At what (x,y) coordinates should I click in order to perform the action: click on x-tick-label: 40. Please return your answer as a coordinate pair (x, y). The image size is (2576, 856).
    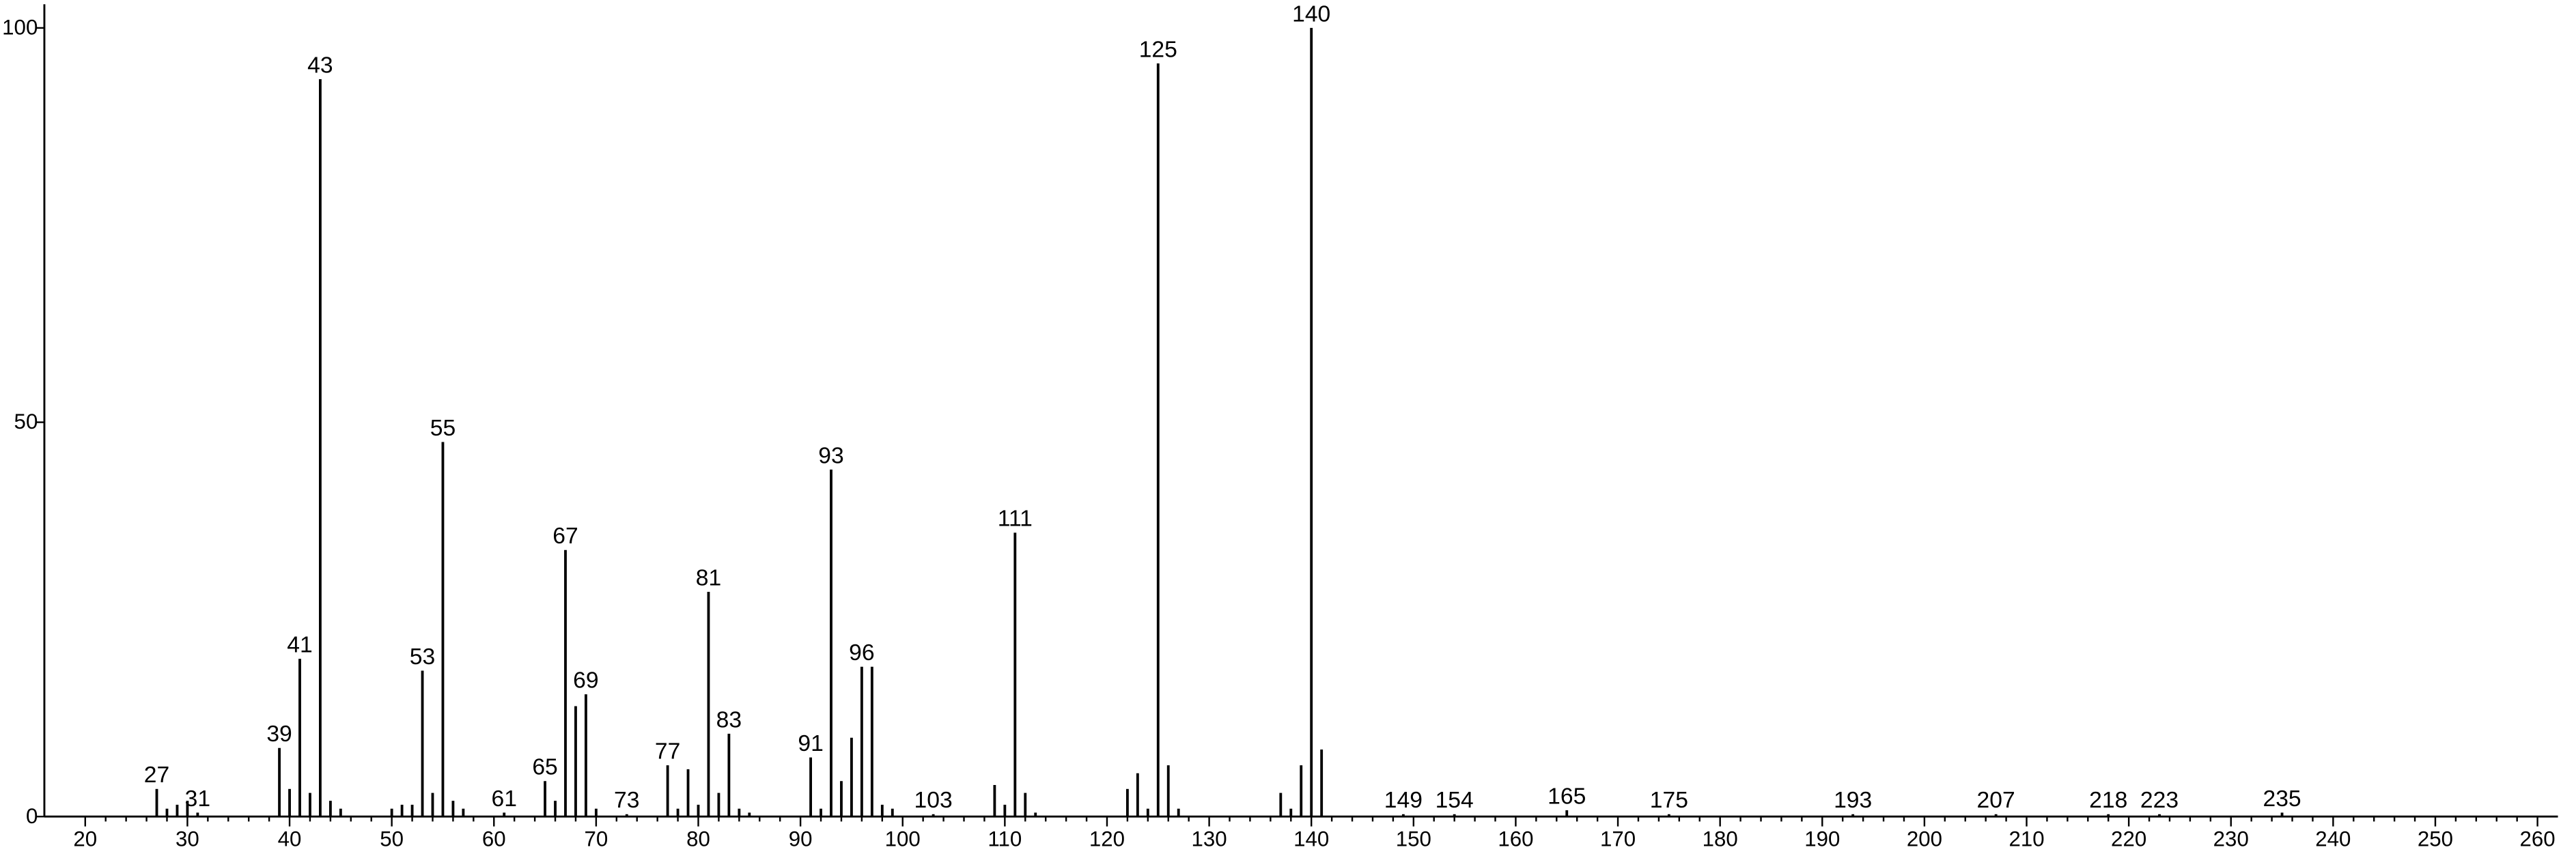
    Looking at the image, I should click on (290, 839).